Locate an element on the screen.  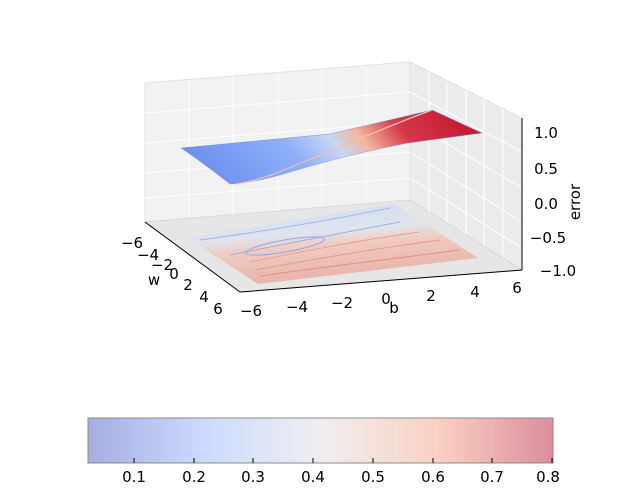
x-axis-label: b is located at coordinates (394, 308).